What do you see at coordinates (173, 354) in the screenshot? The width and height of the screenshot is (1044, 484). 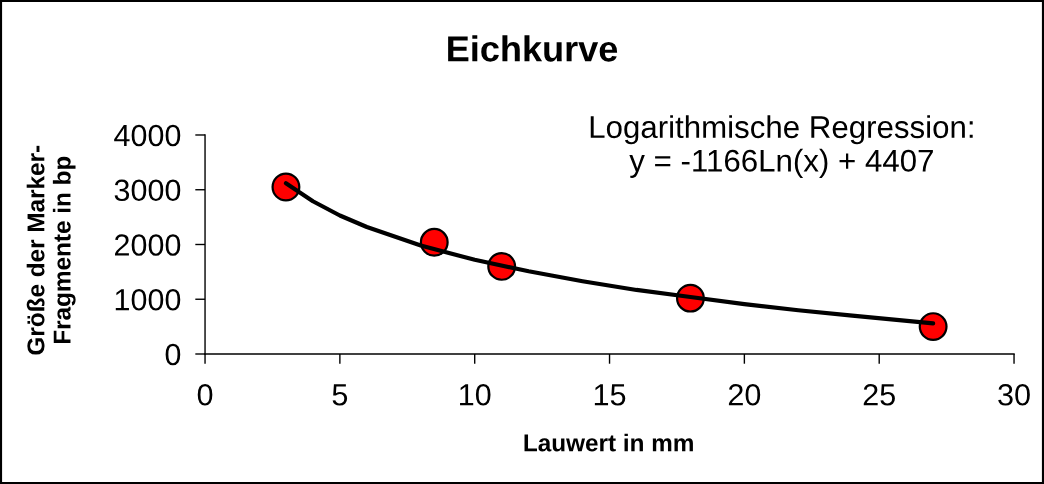 I see `y-tick-label: 0` at bounding box center [173, 354].